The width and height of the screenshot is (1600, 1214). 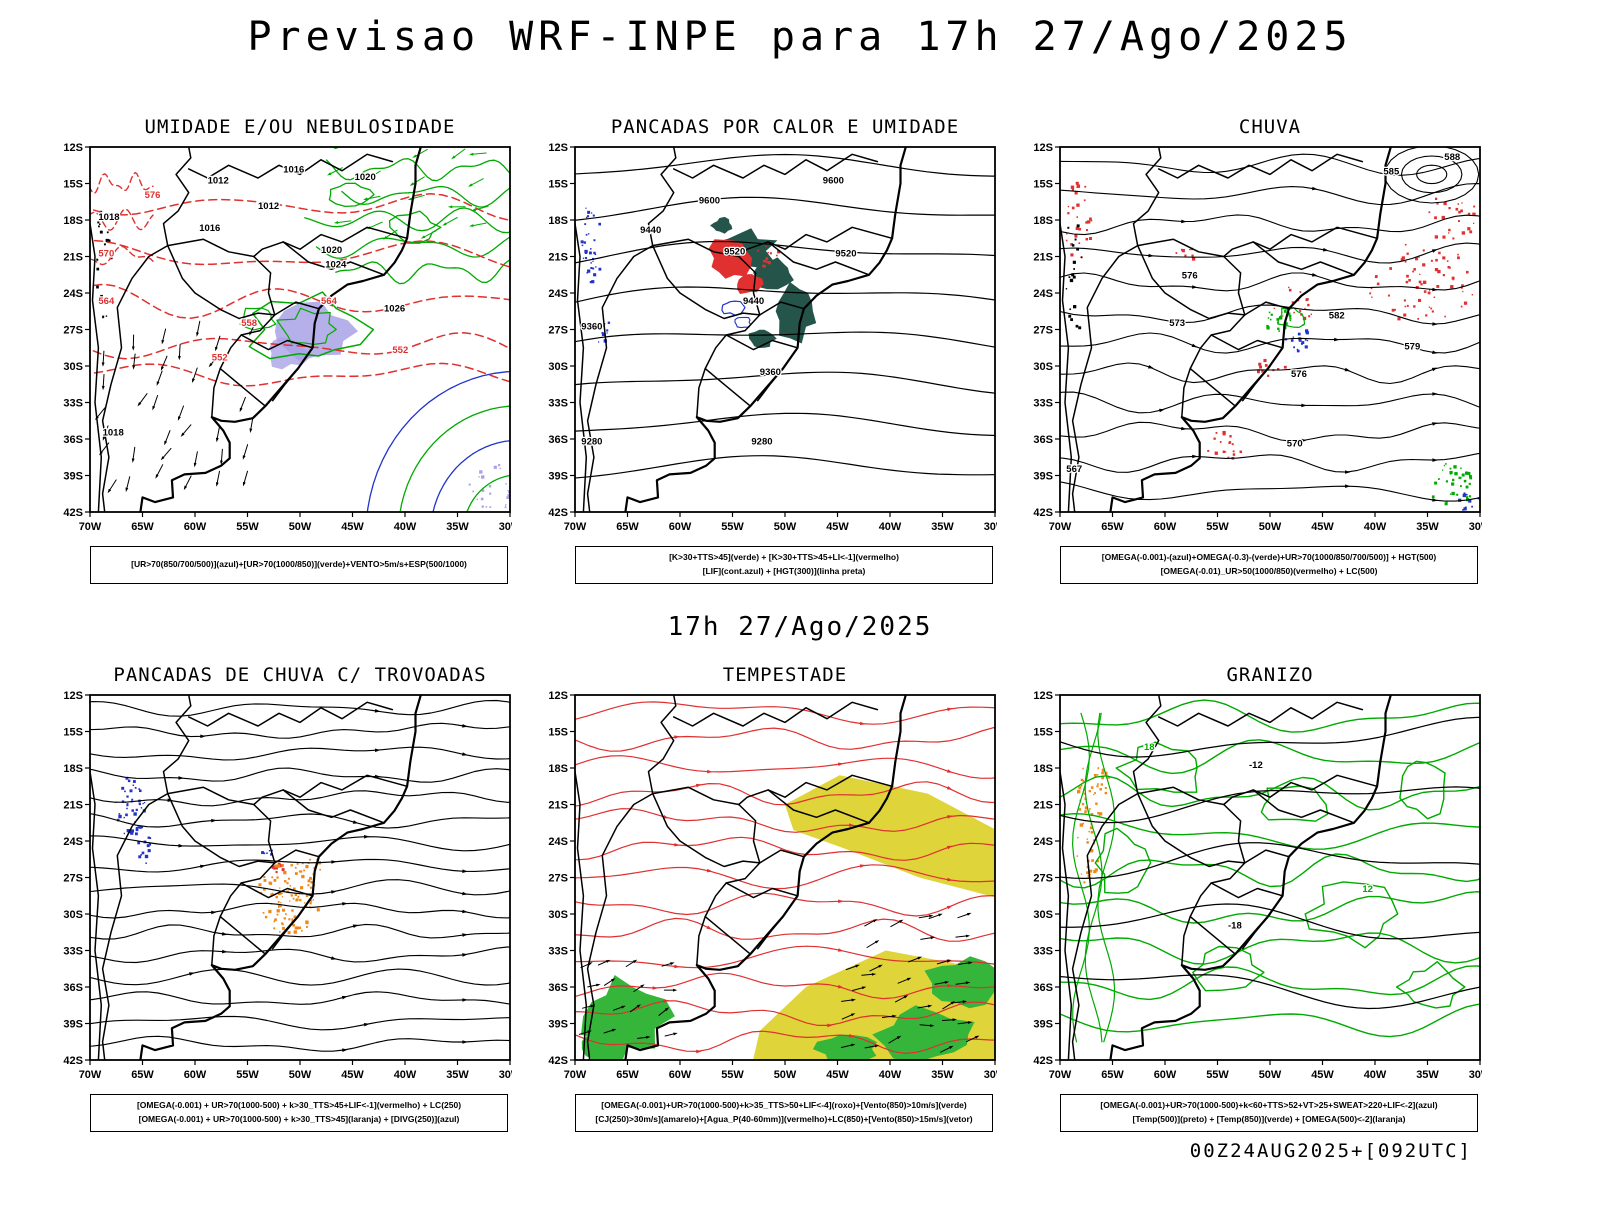 What do you see at coordinates (575, 1075) in the screenshot?
I see `svg-text: 70W` at bounding box center [575, 1075].